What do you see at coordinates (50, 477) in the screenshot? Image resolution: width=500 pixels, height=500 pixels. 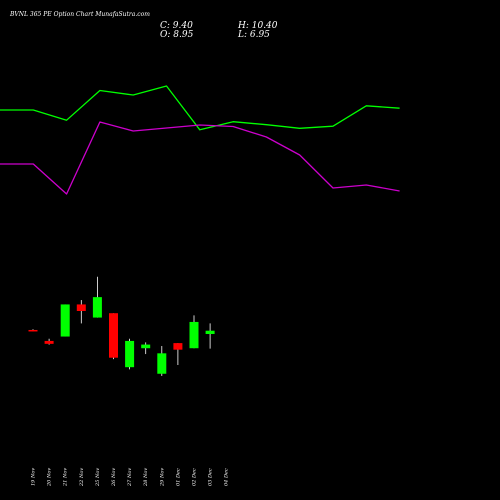 I see `x-tick-label: 20 Nov` at bounding box center [50, 477].